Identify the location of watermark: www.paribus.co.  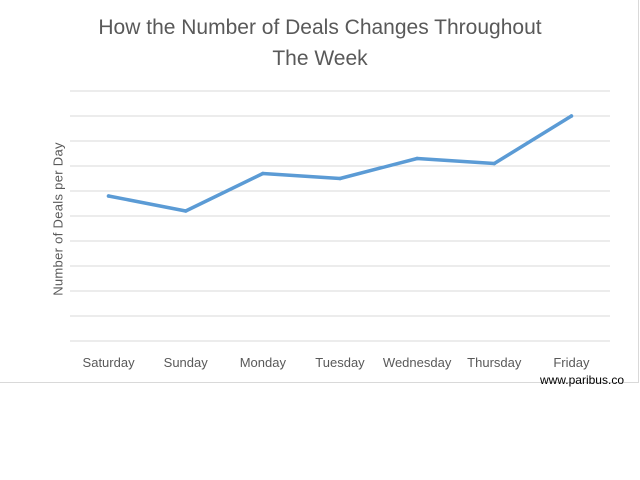
(581, 380).